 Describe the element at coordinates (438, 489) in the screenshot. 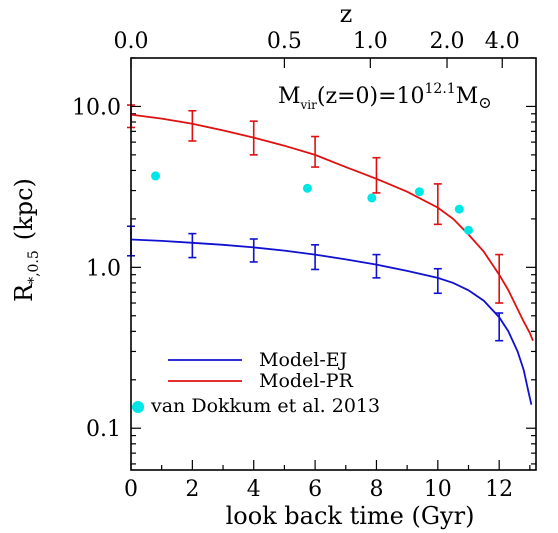

I see `x-tick-label: 10` at that location.